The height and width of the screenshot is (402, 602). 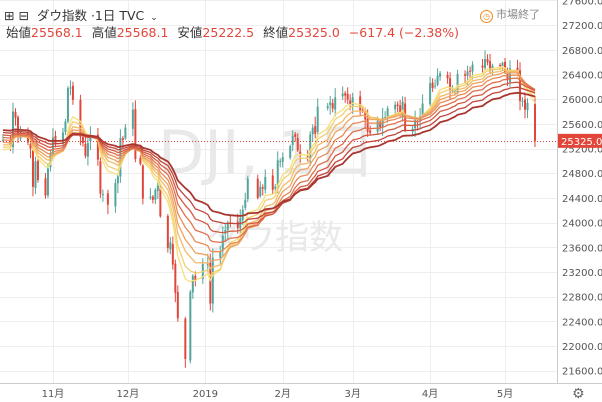 What do you see at coordinates (578, 394) in the screenshot?
I see `gear-icon: ⚙` at bounding box center [578, 394].